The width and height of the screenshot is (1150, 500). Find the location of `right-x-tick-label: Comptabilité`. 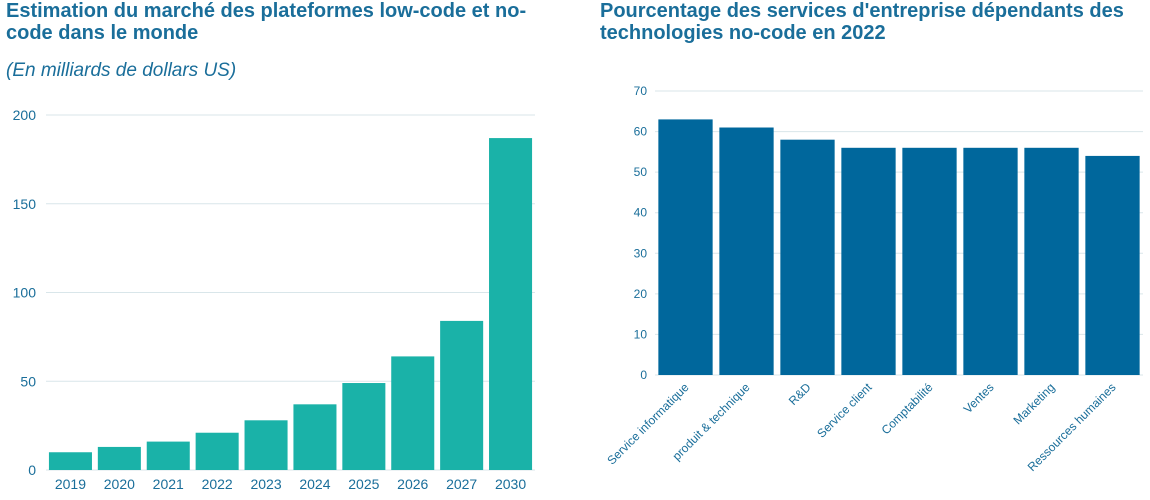

right-x-tick-label: Comptabilité is located at coordinates (907, 408).